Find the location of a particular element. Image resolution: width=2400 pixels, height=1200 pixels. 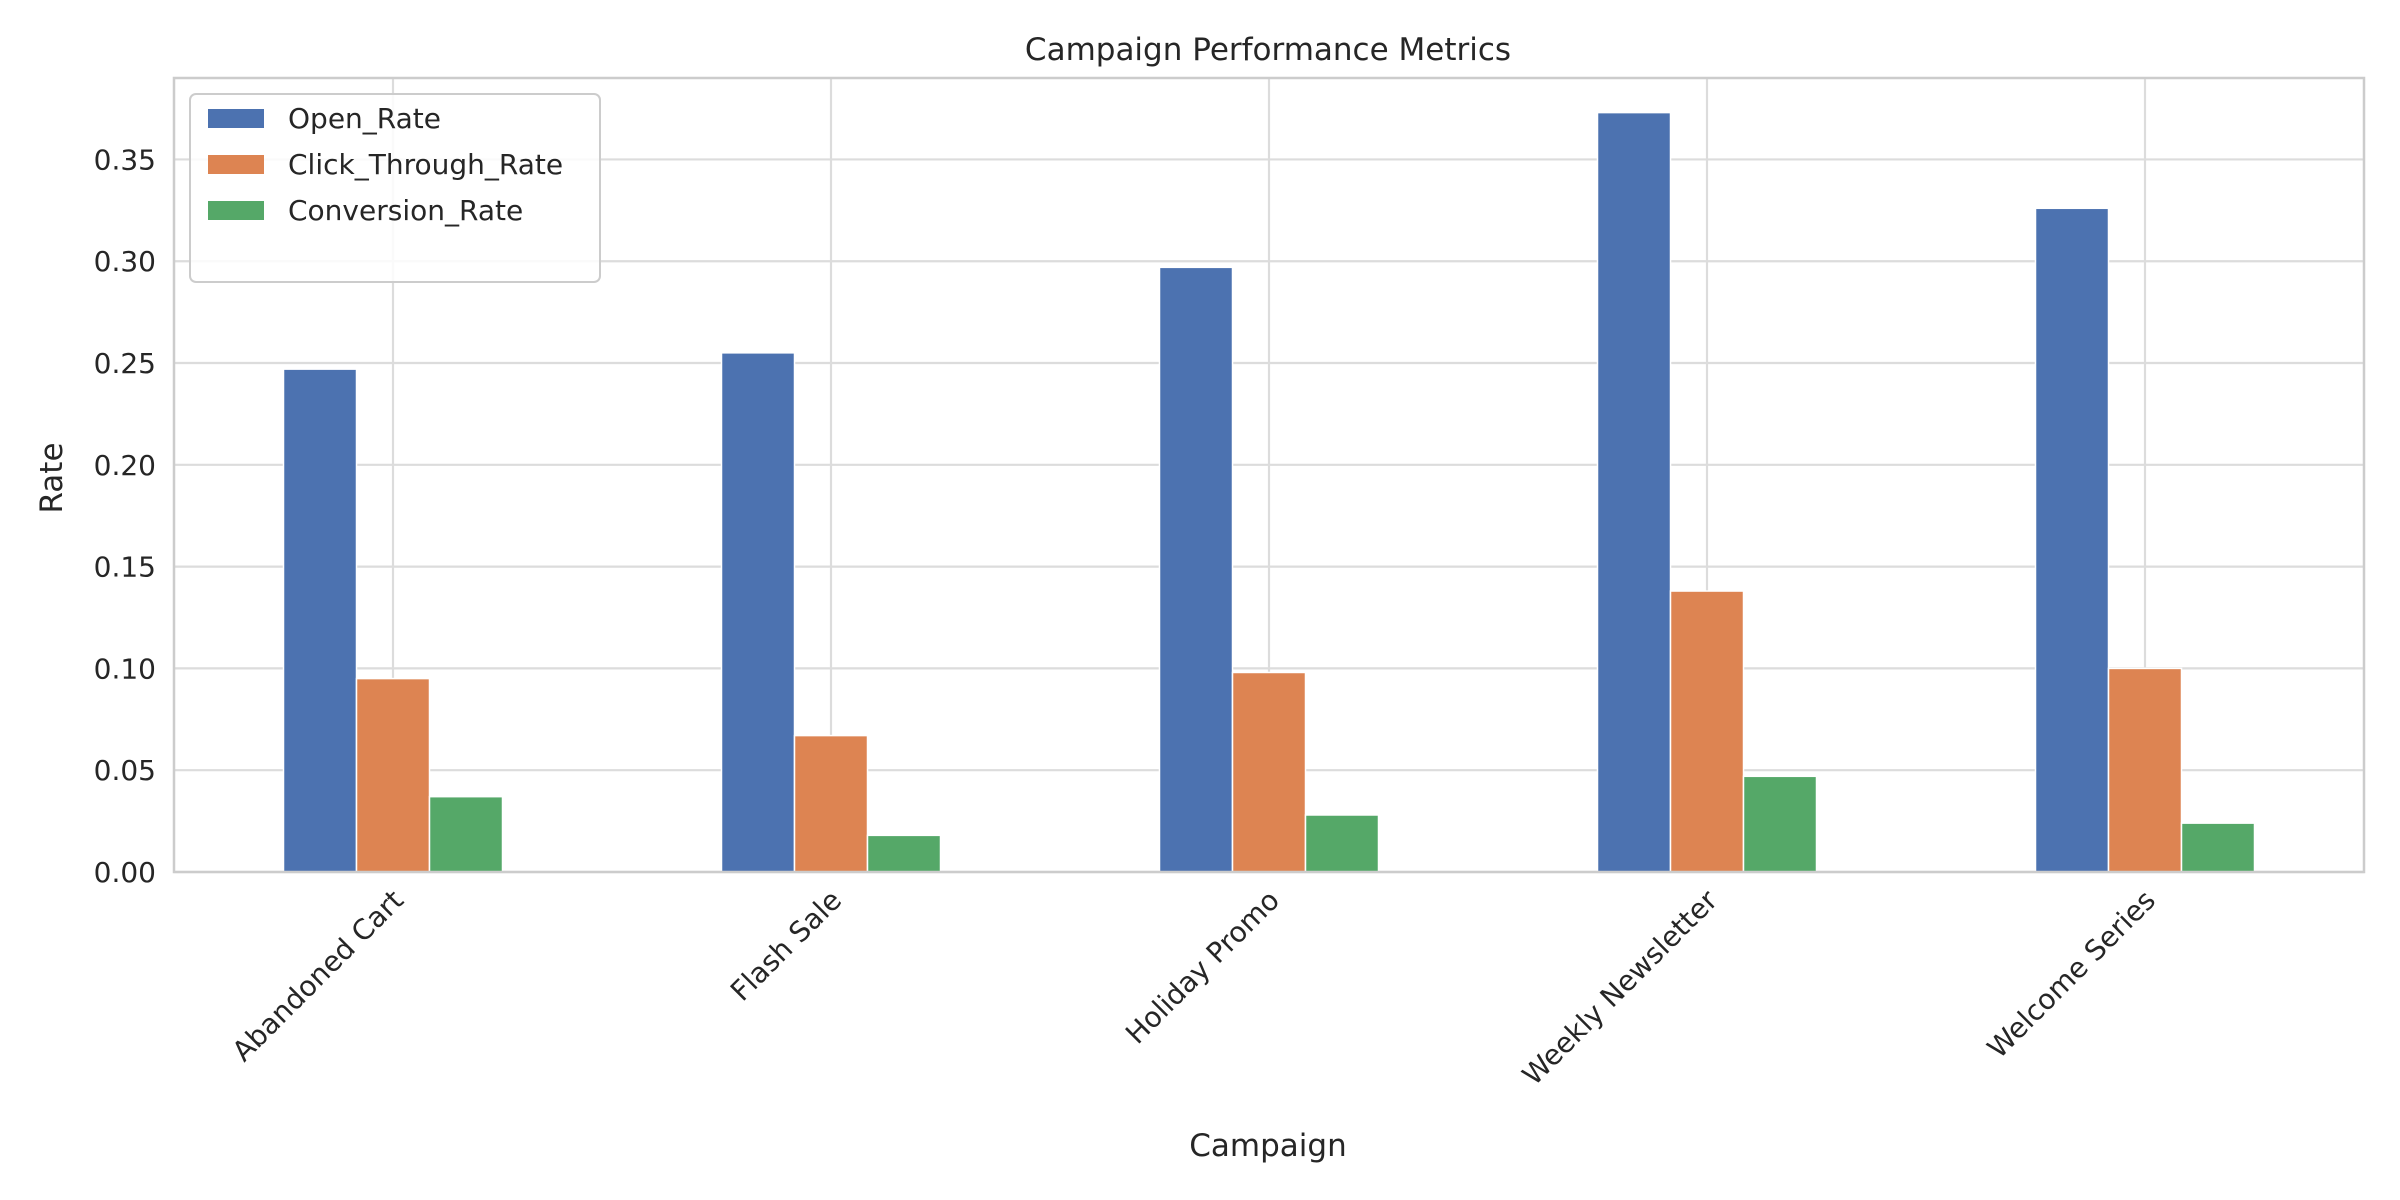

legend-box is located at coordinates (395, 188).